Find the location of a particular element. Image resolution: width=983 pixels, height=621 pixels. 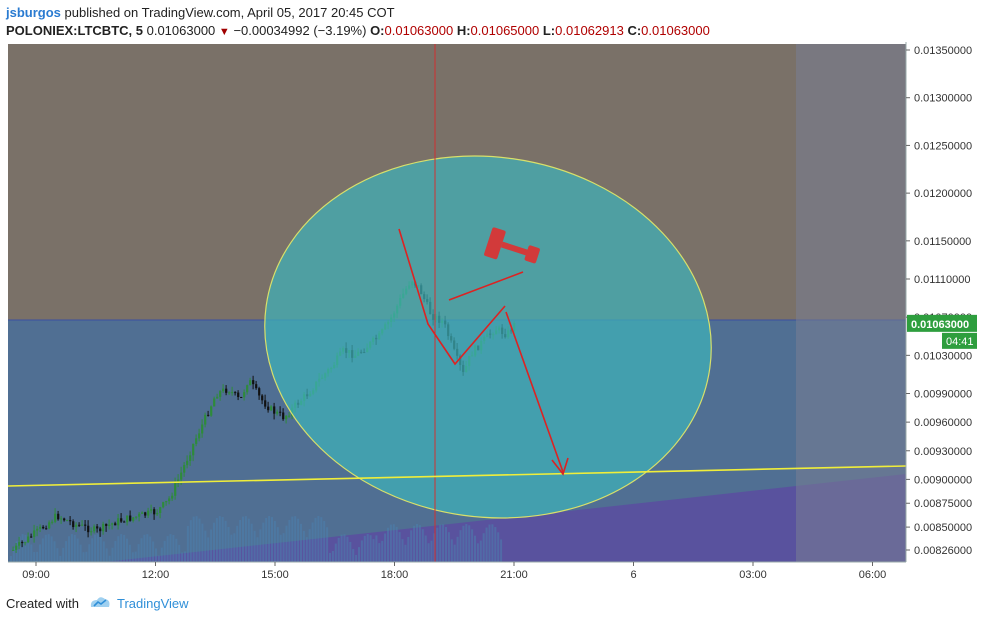

open-label: O: is located at coordinates (377, 30).